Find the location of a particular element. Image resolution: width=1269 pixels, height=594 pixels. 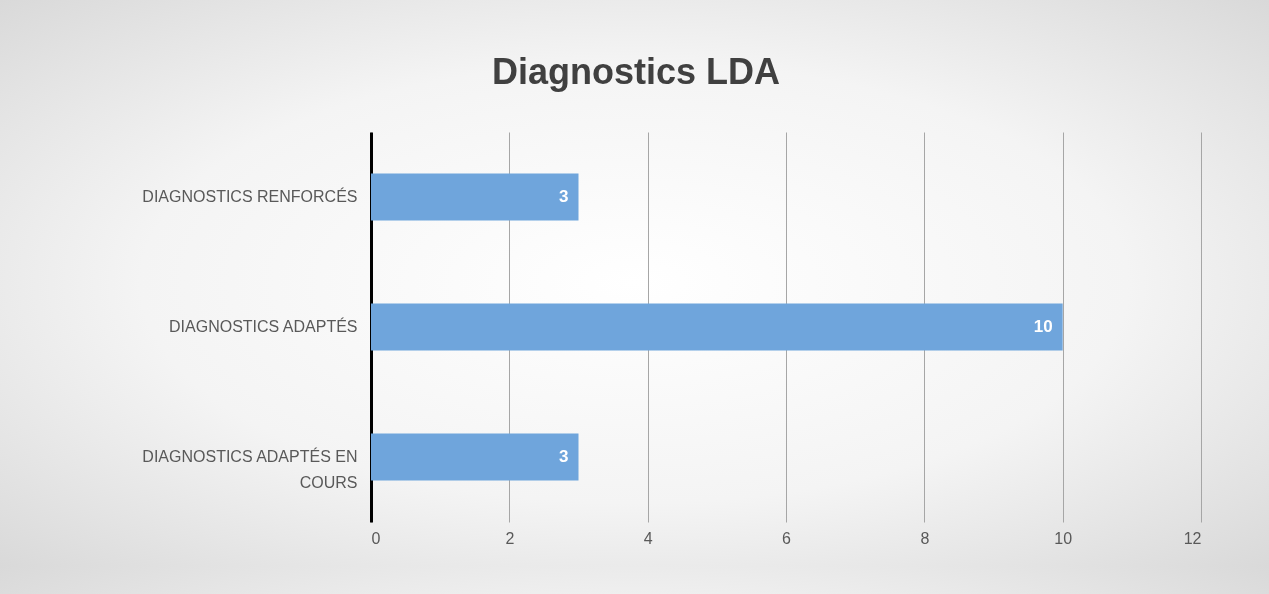

y-tick-label: DIAGNOSTICS ADAPTÉS EN COURS is located at coordinates (250, 469).